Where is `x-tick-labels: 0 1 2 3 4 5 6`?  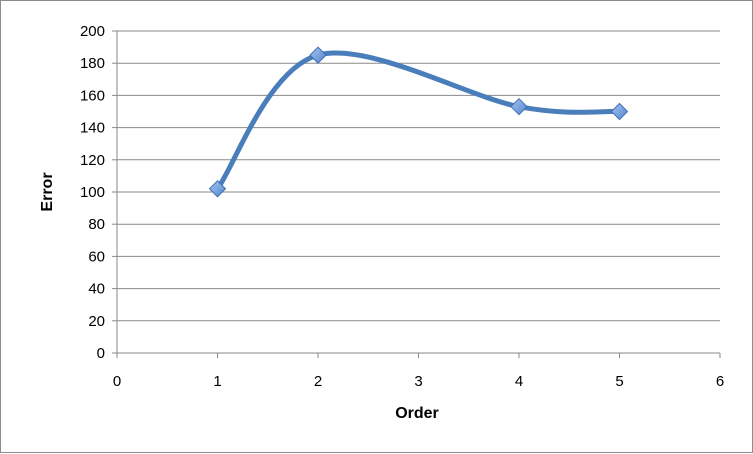
x-tick-labels: 0 1 2 3 4 5 6 is located at coordinates (418, 381).